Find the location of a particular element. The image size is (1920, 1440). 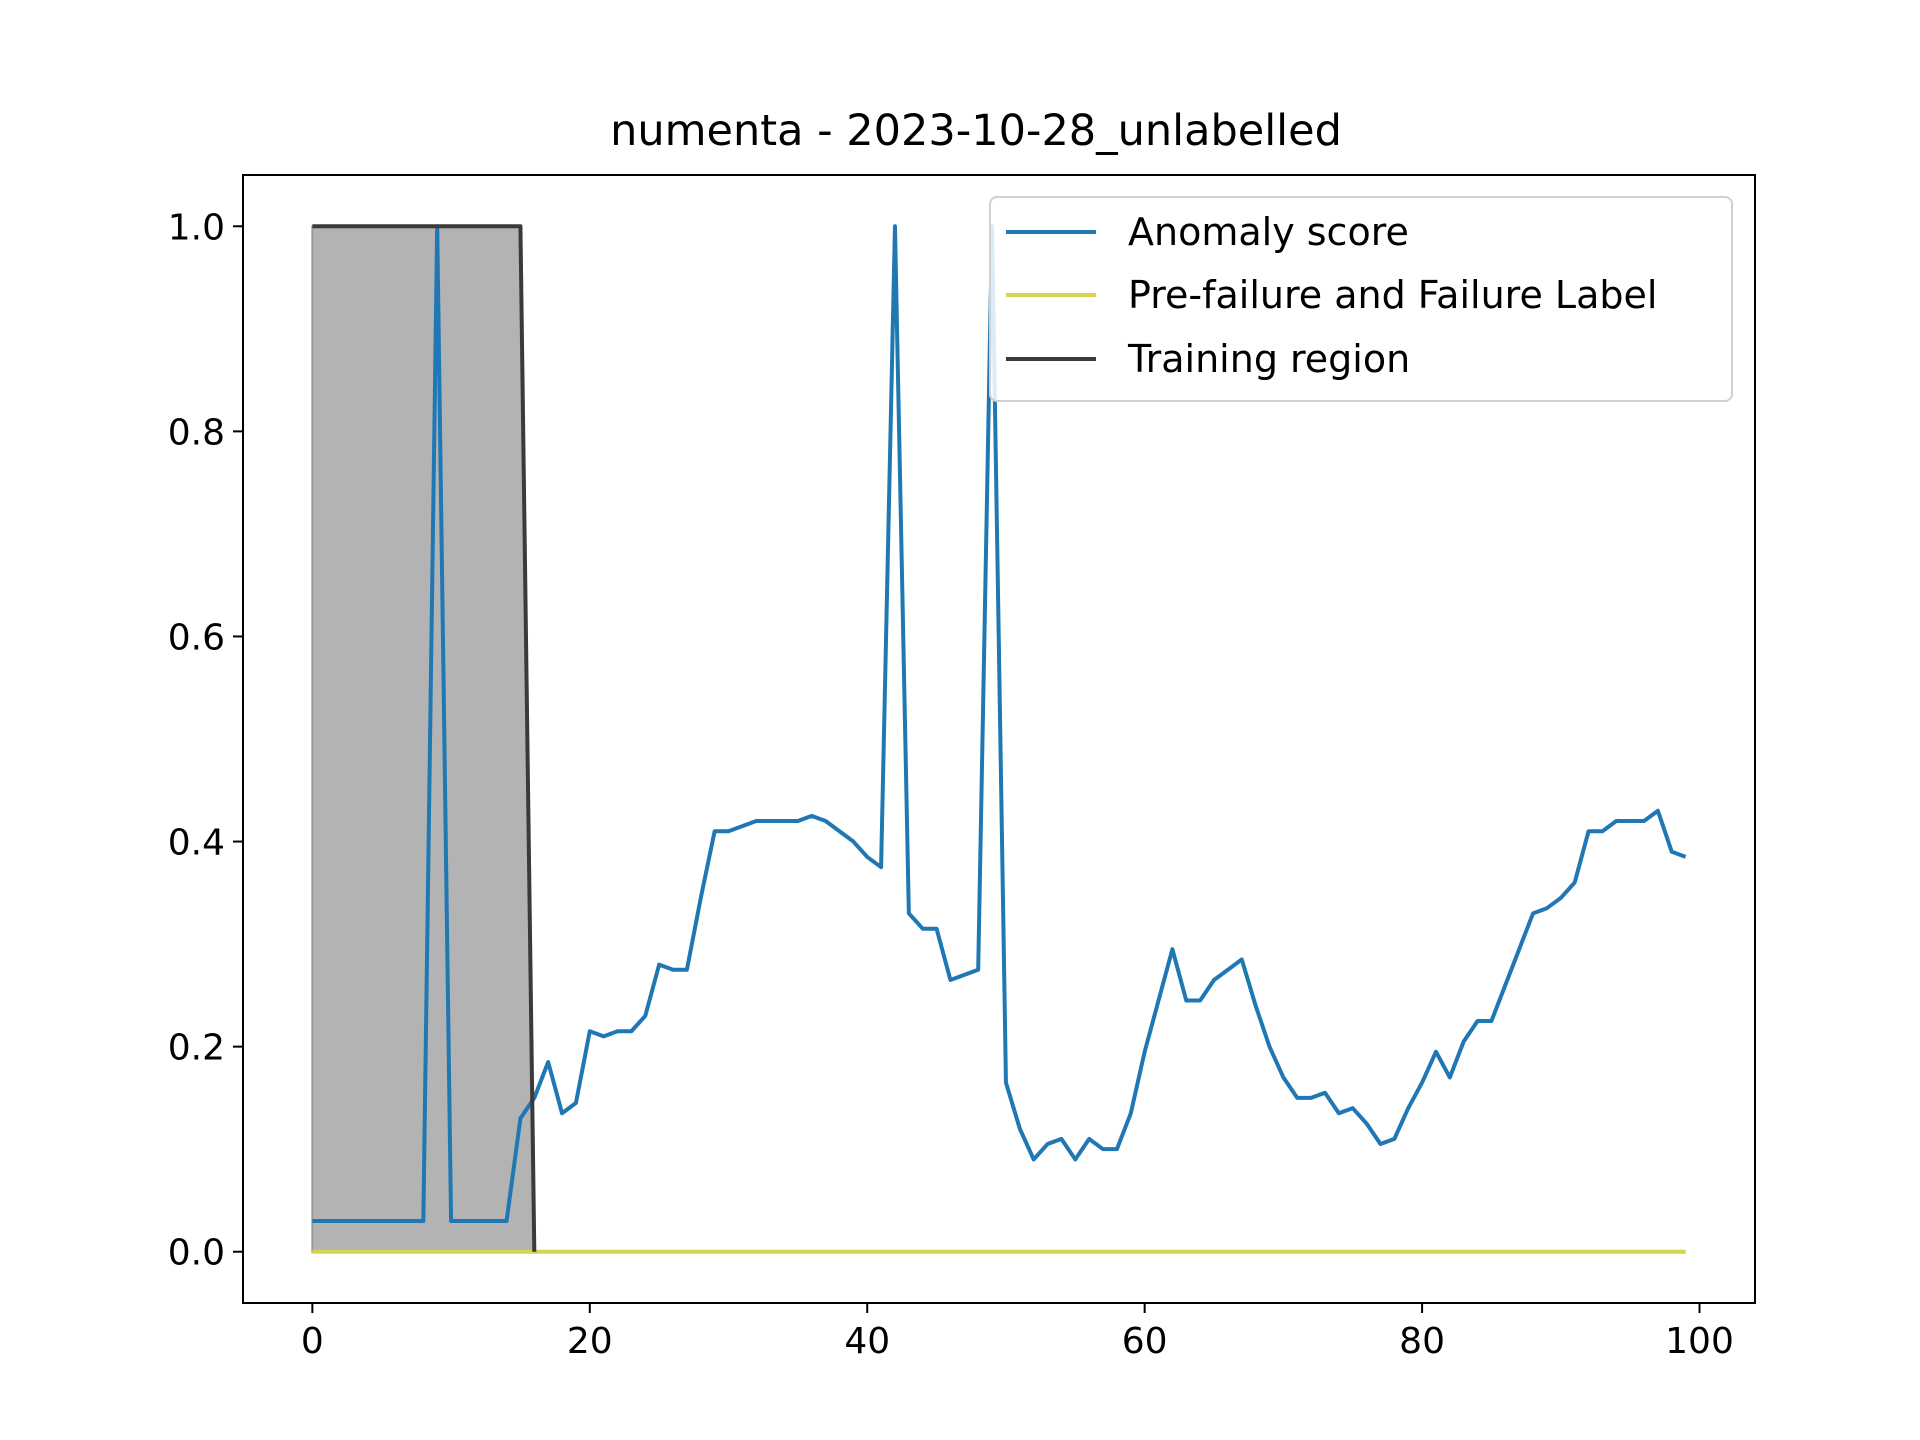

y-tick-label: 0.0 is located at coordinates (196, 1253).